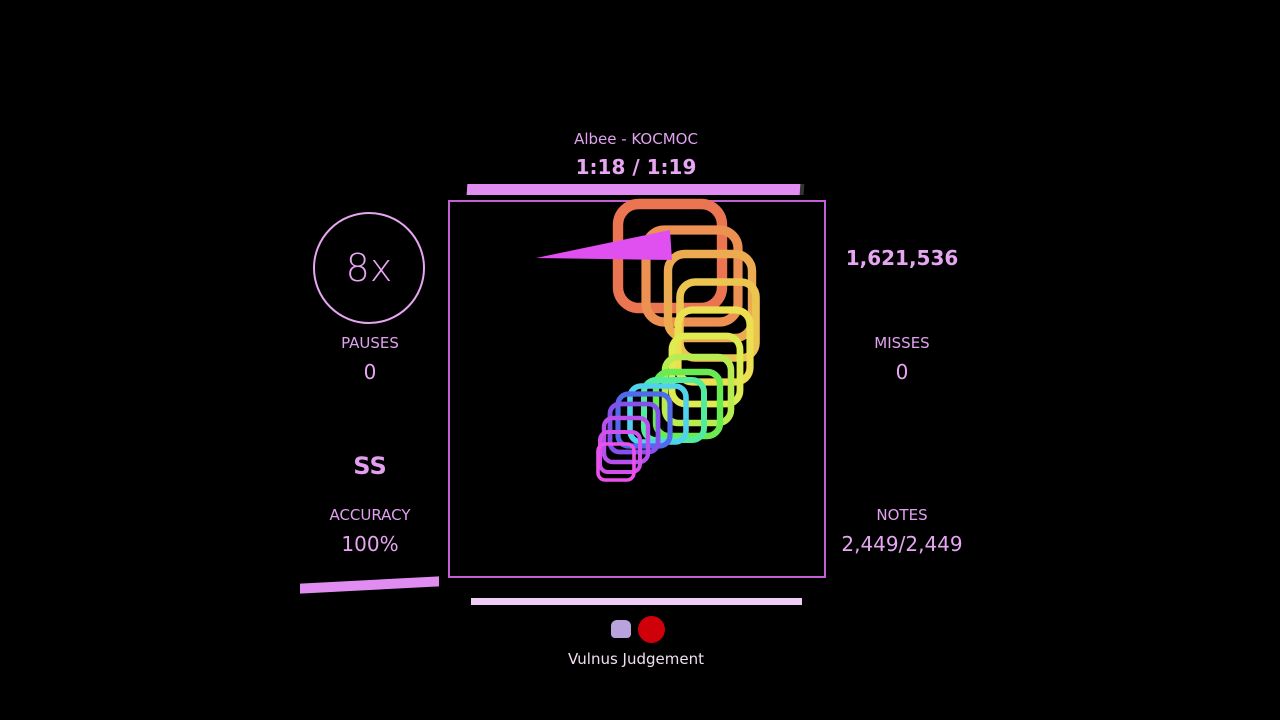  I want to click on song-progress-bar, so click(635, 189).